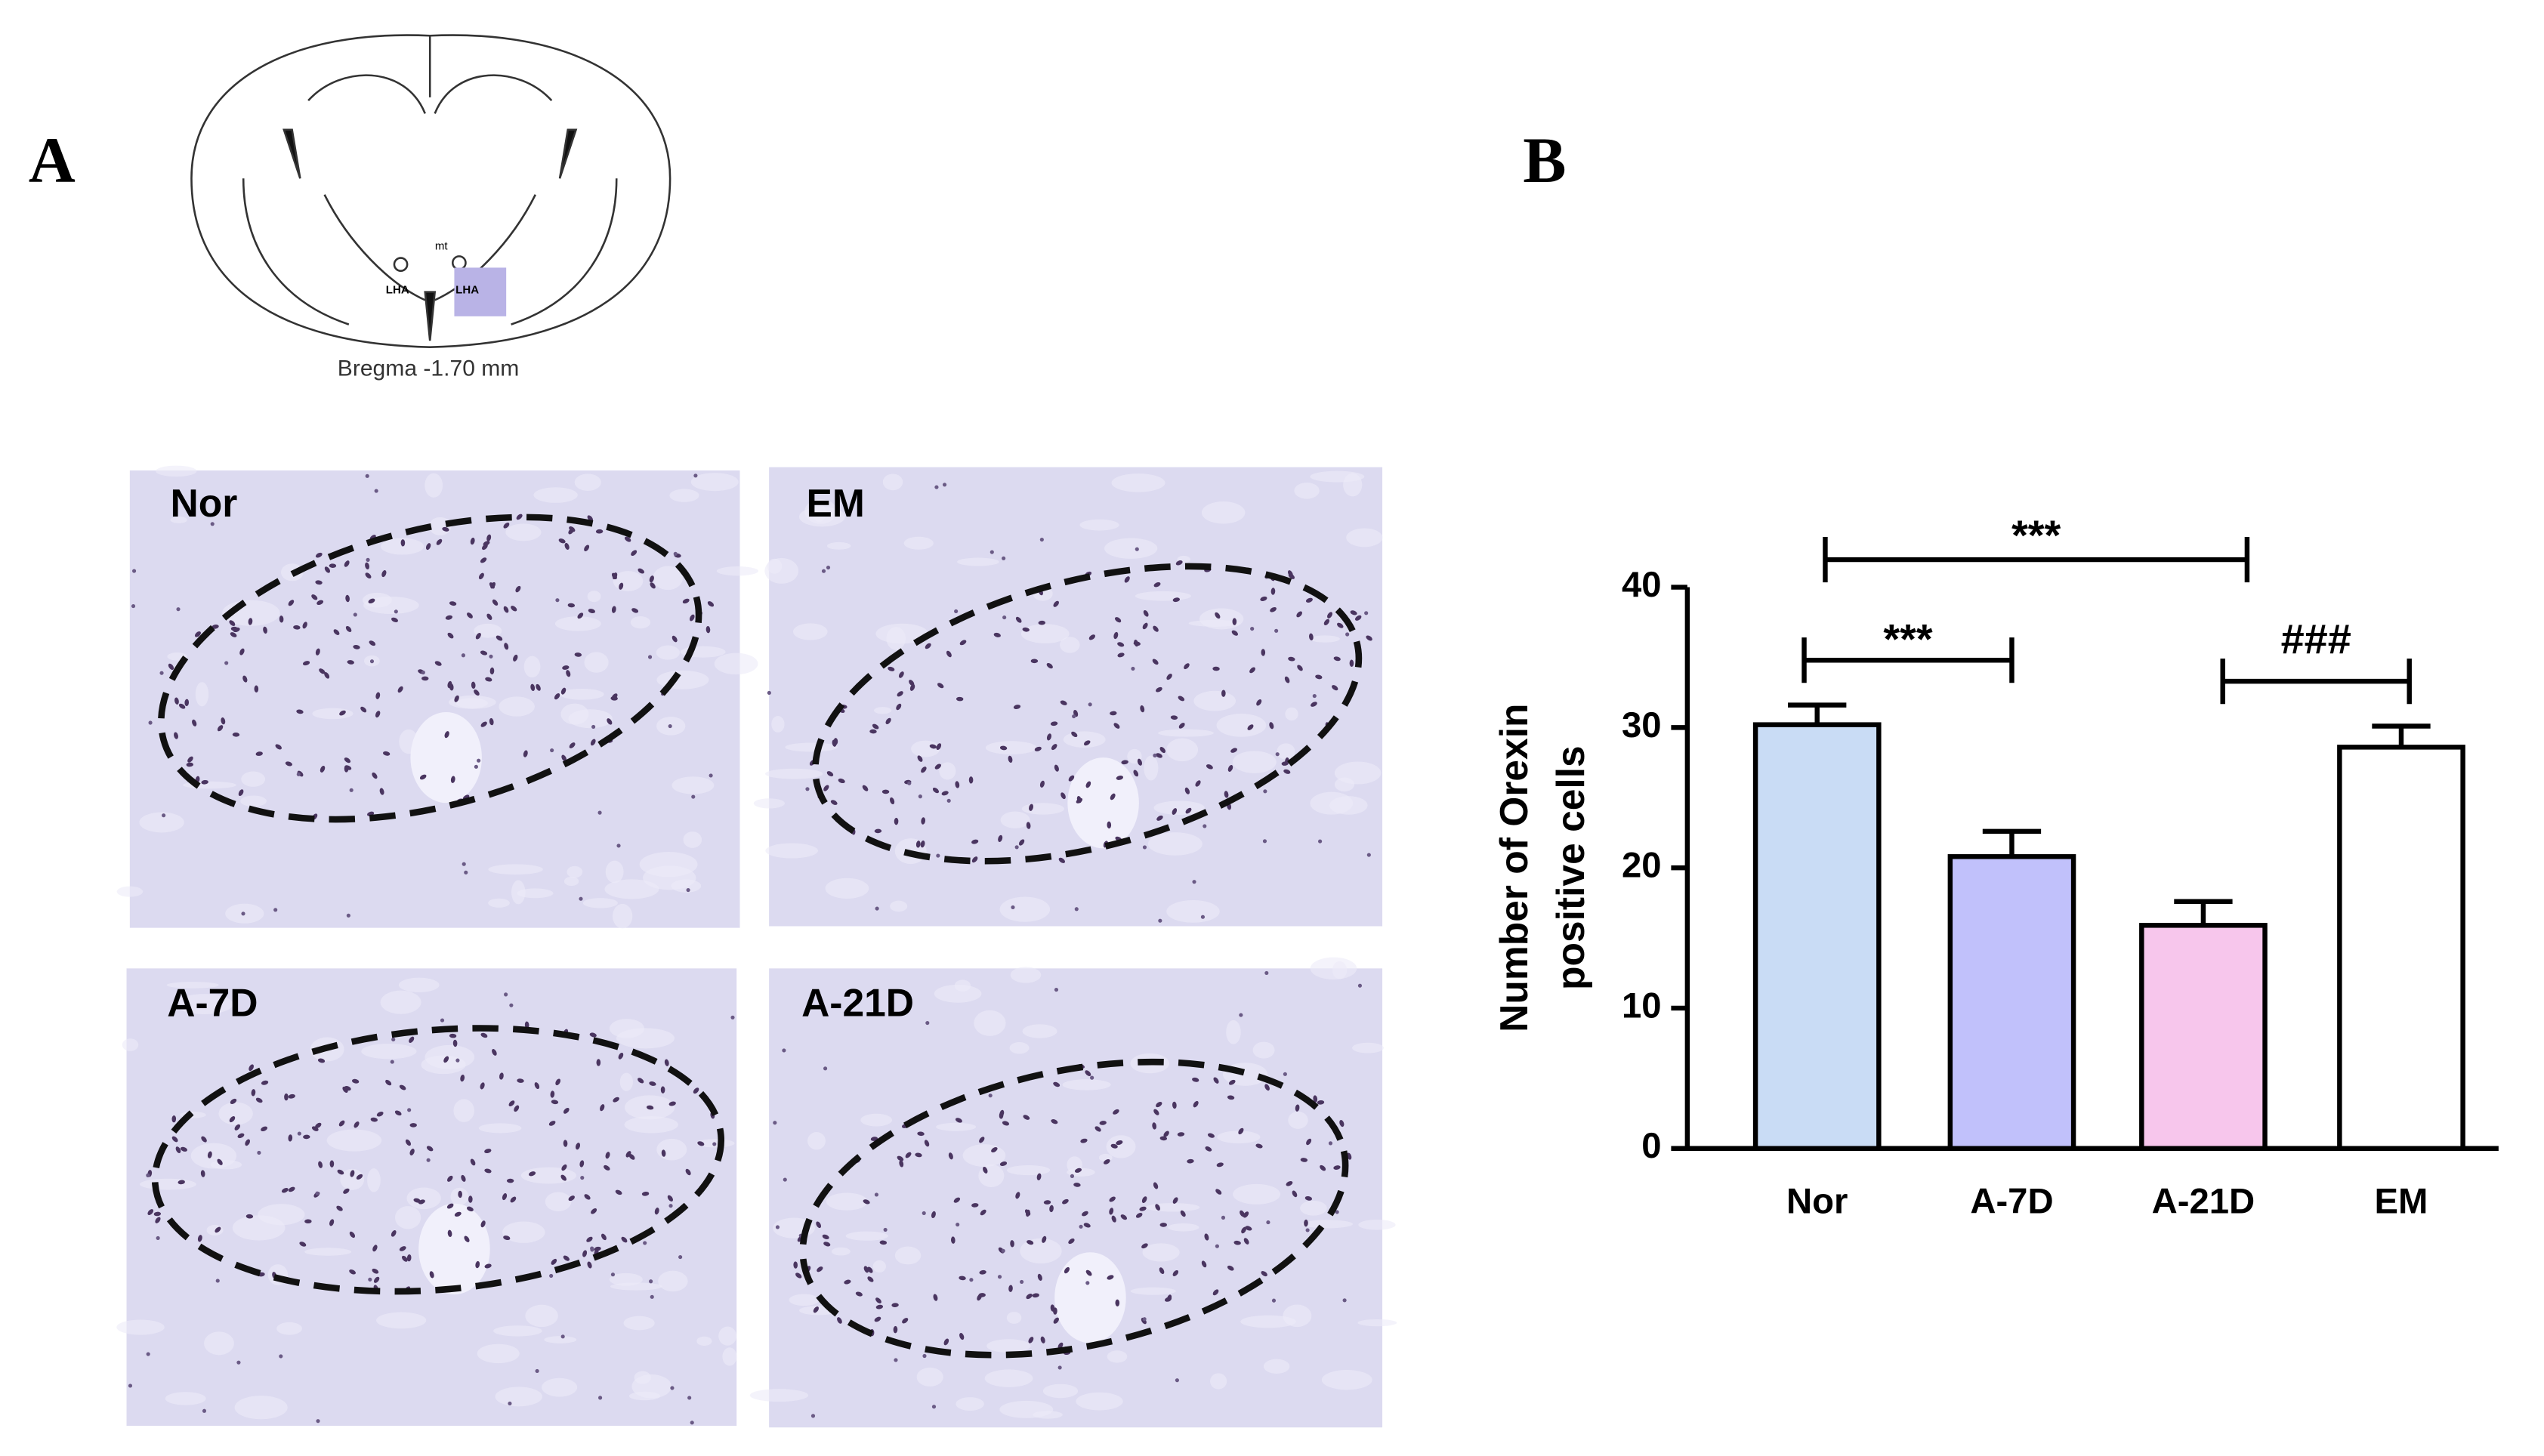 This screenshot has height=1456, width=2544. What do you see at coordinates (2316, 682) in the screenshot?
I see `significance-bracket` at bounding box center [2316, 682].